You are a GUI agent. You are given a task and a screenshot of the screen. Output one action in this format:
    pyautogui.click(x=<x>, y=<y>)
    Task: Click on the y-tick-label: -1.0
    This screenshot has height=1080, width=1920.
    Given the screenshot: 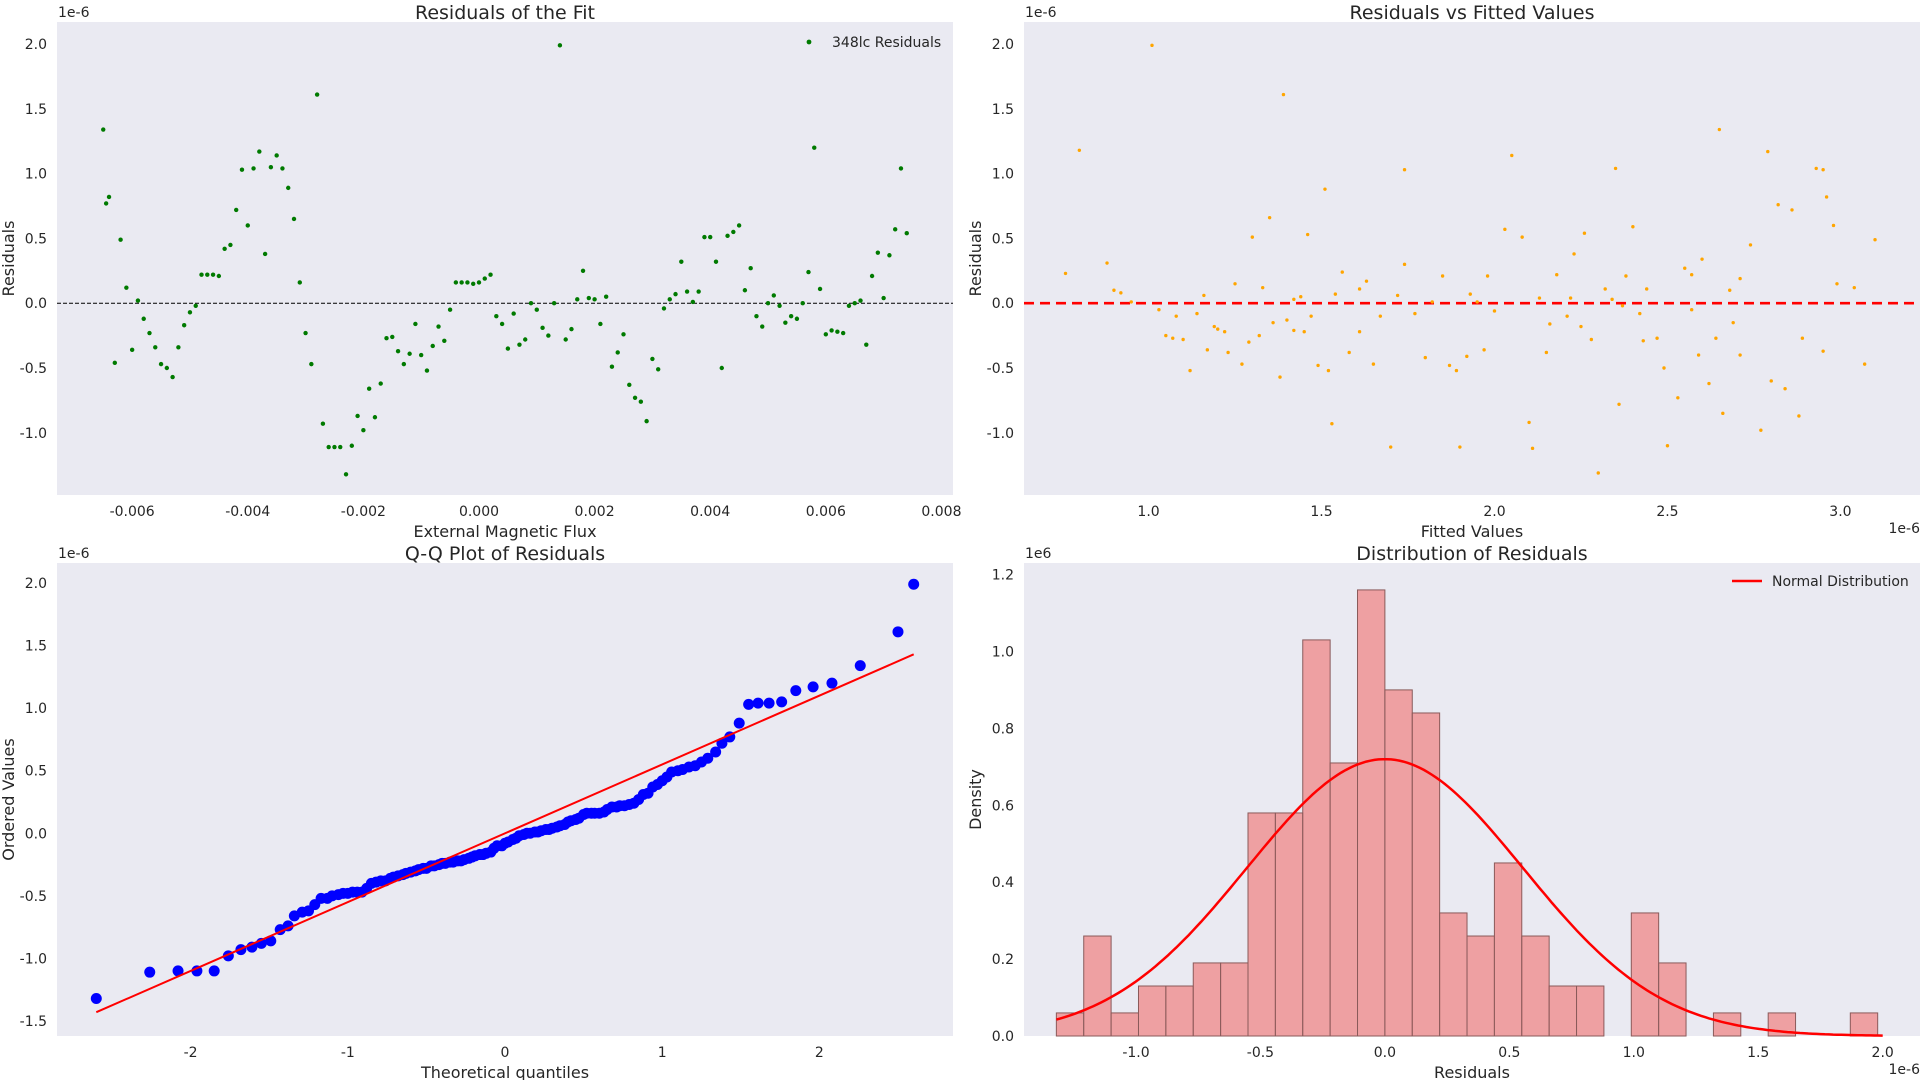 What is the action you would take?
    pyautogui.click(x=33, y=434)
    